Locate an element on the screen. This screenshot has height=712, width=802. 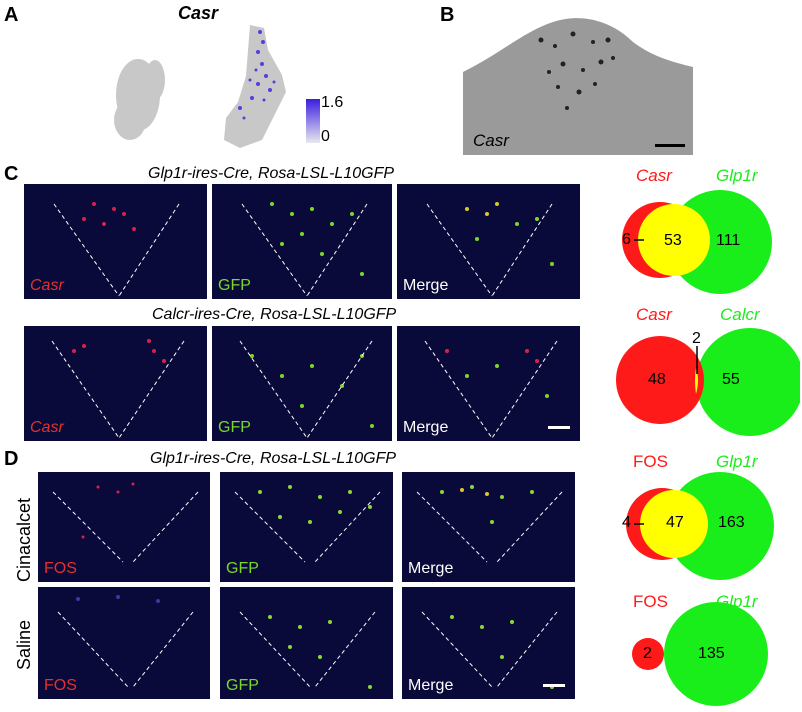
row-label-cinacalcet: Cinacalcet is located at coordinates (24, 539).